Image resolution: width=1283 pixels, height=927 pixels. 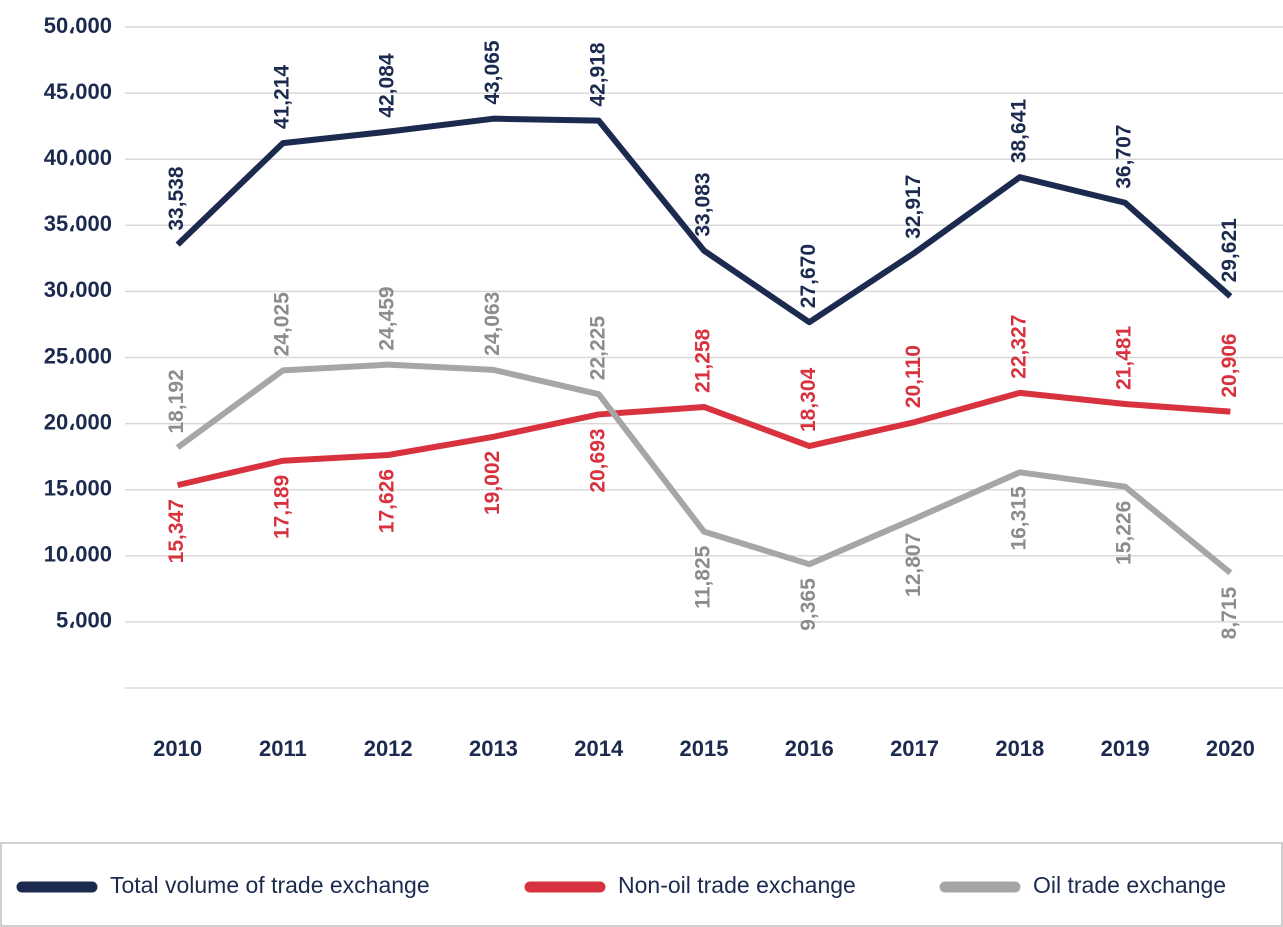 I want to click on y-tick-label: 45،000, so click(x=78, y=91).